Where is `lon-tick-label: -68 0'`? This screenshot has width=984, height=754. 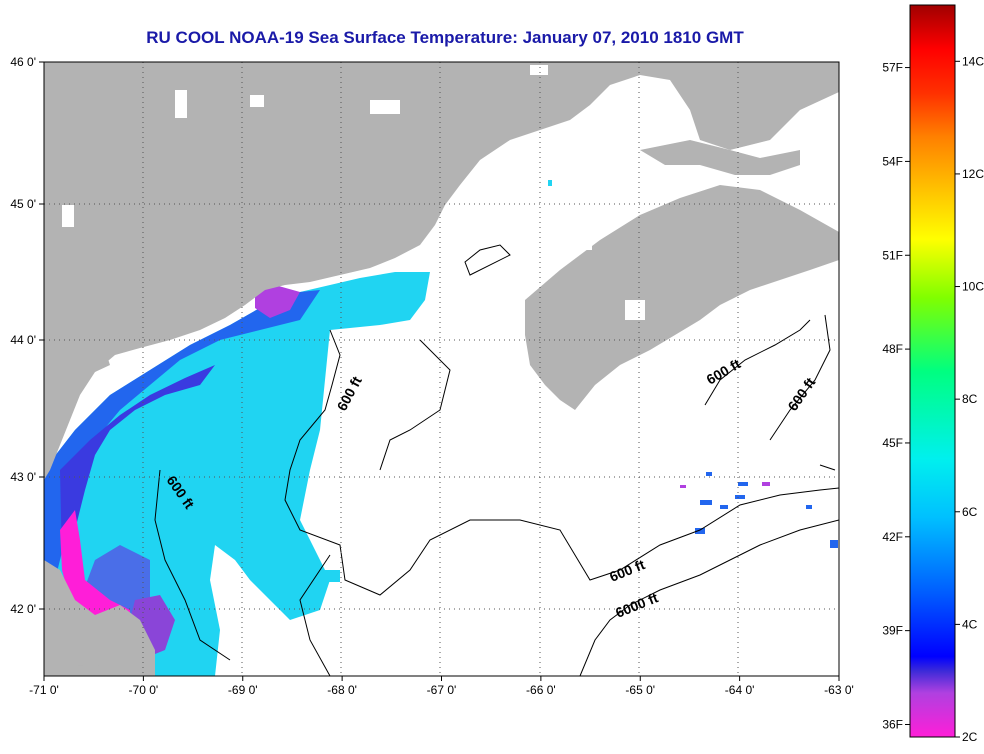
lon-tick-label: -68 0' is located at coordinates (342, 690).